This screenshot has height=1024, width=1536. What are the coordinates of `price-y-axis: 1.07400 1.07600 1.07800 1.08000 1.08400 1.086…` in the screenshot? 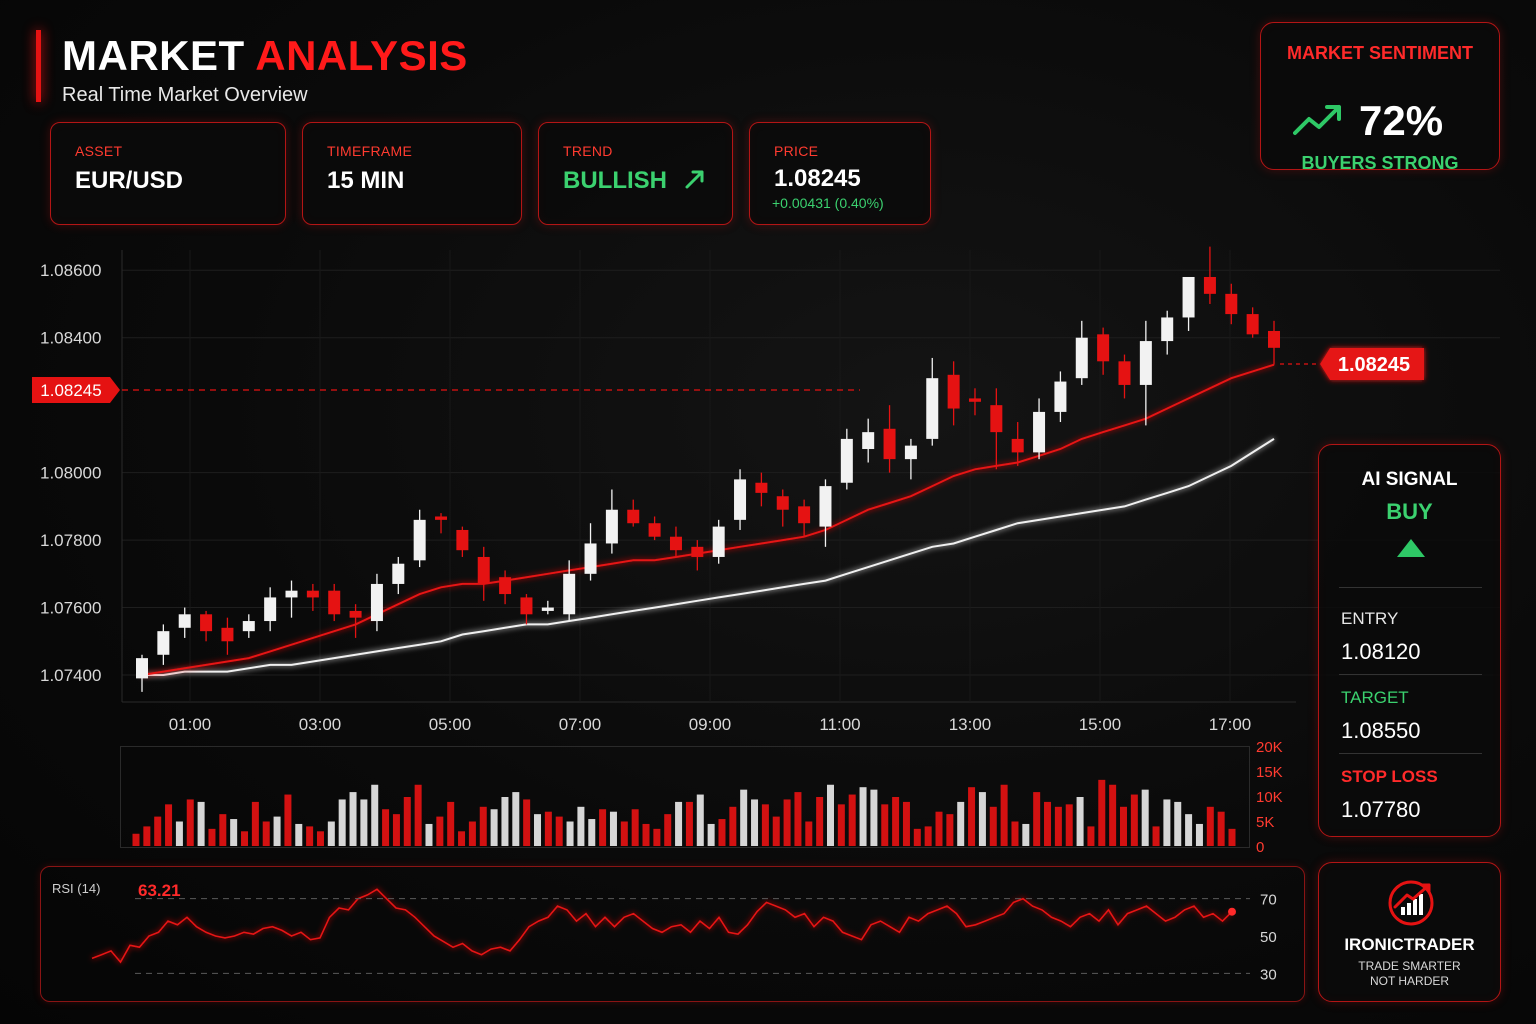 It's located at (70, 473).